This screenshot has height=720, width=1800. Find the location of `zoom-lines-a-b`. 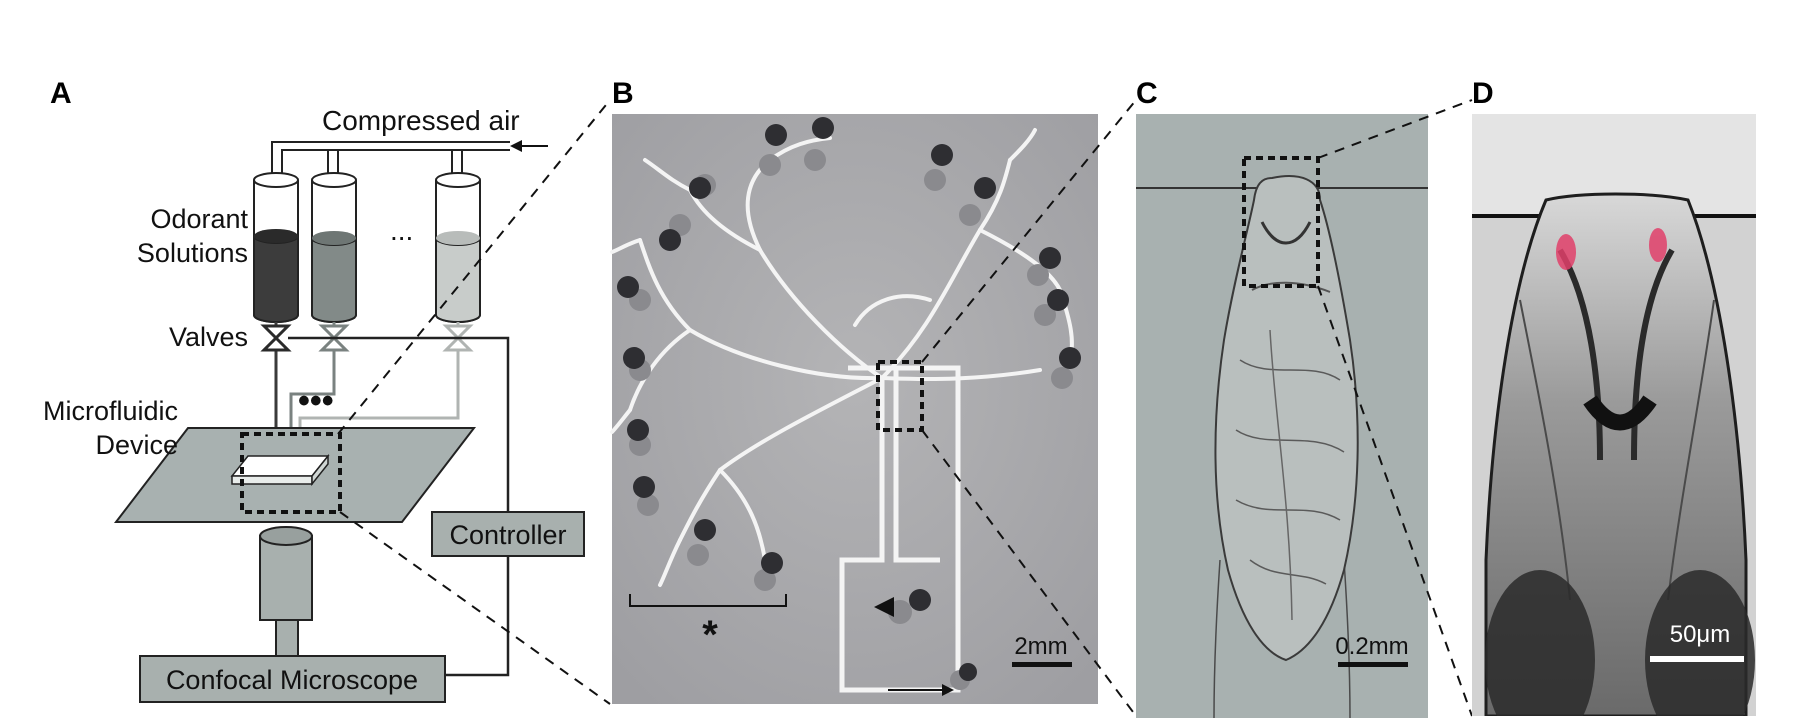

zoom-lines-a-b is located at coordinates (474, 402).